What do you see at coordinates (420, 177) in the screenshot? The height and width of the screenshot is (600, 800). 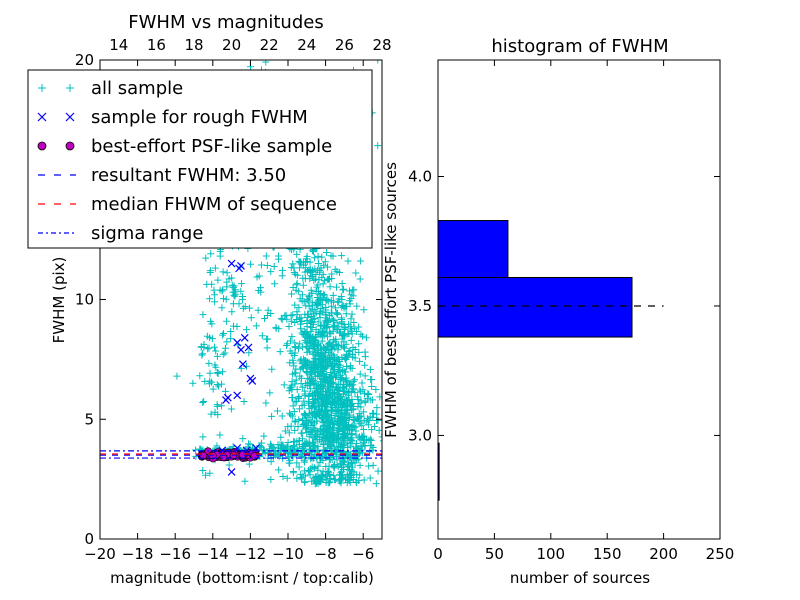 I see `y-tick-label: 4.0` at bounding box center [420, 177].